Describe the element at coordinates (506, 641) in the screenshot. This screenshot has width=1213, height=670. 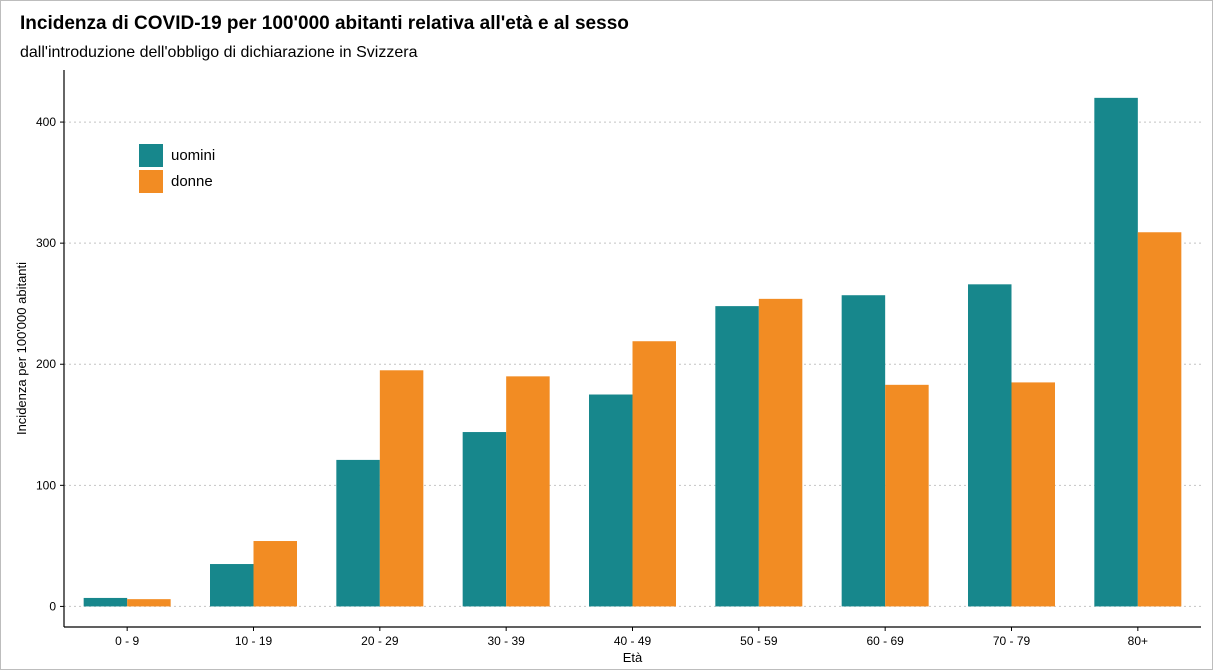
I see `x-tick-label: 30 - 39` at that location.